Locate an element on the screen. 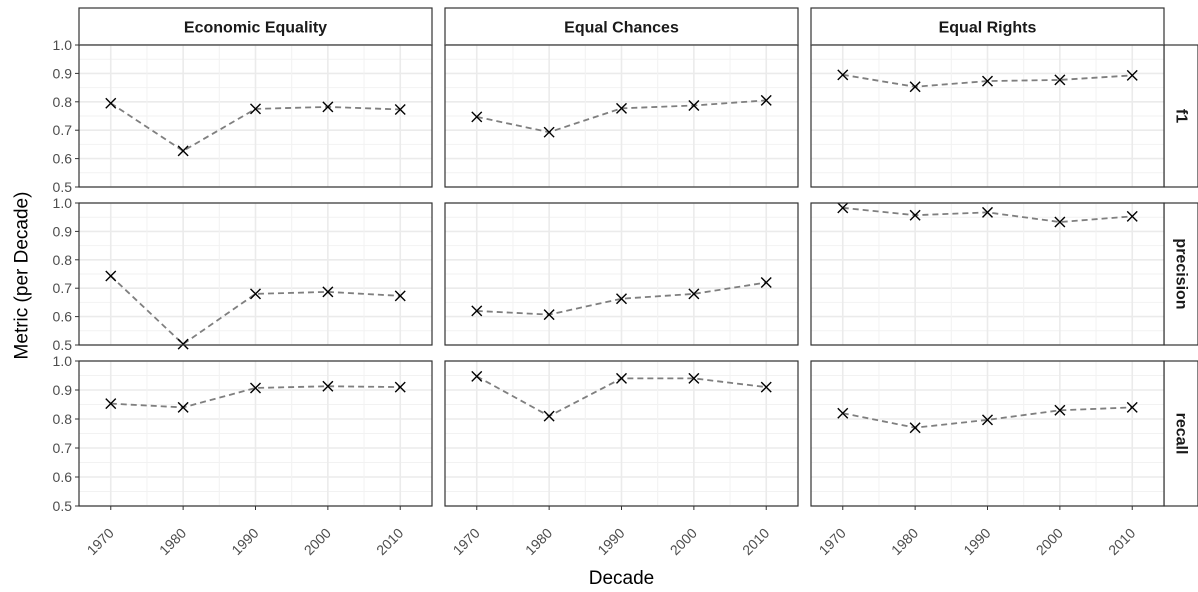 This screenshot has width=1198, height=592. row-strip-label: f1 is located at coordinates (1181, 116).